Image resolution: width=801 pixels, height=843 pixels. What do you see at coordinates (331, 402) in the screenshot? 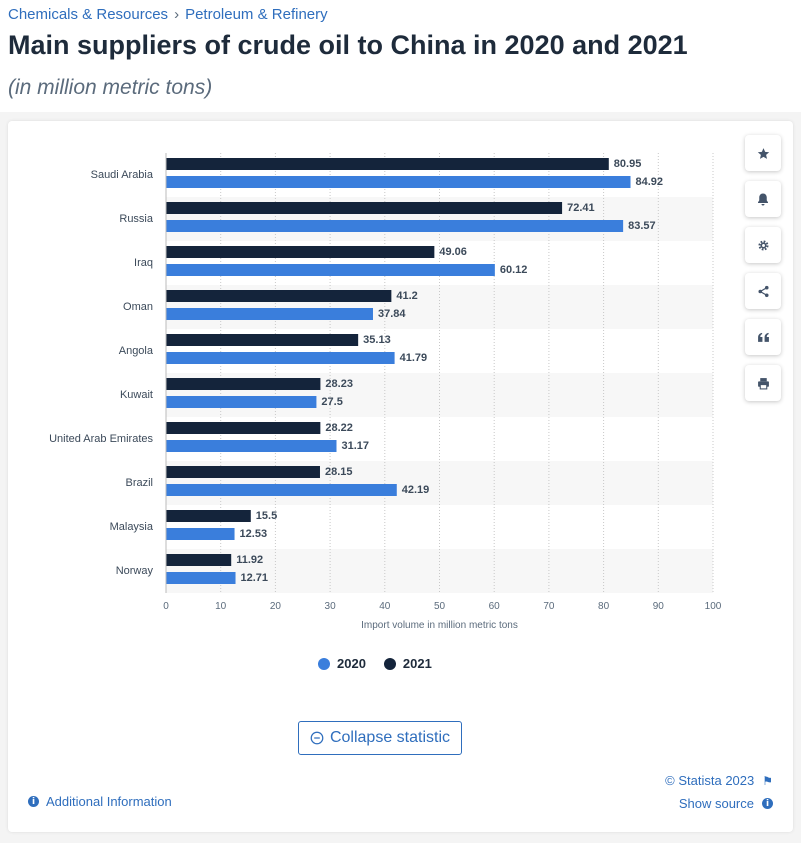
I see `data-label-2020: 27.5` at bounding box center [331, 402].